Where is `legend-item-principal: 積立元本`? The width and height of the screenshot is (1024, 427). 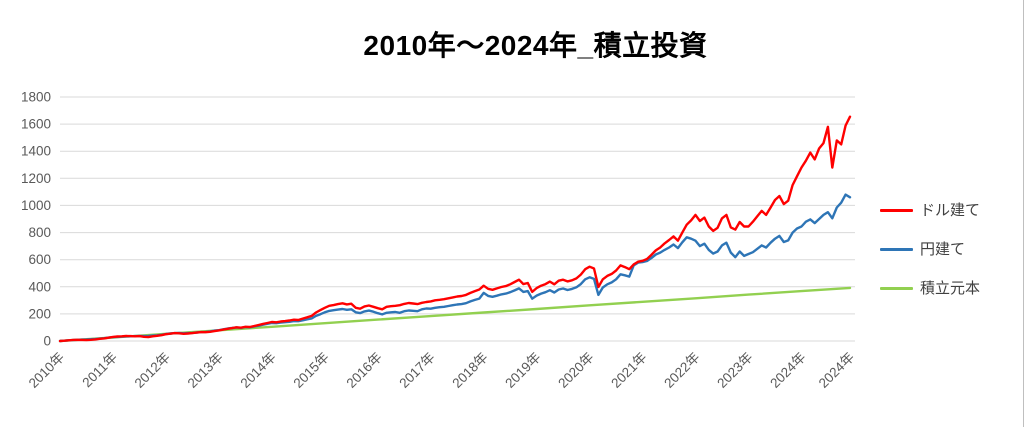 legend-item-principal: 積立元本 is located at coordinates (930, 288).